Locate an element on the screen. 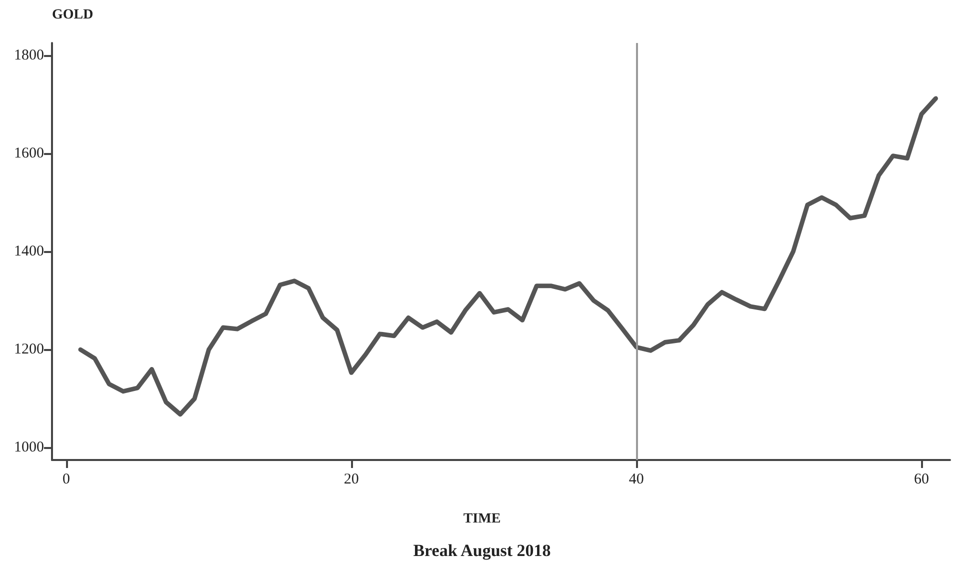 This screenshot has width=964, height=570. x-tick-label: 20 is located at coordinates (351, 480).